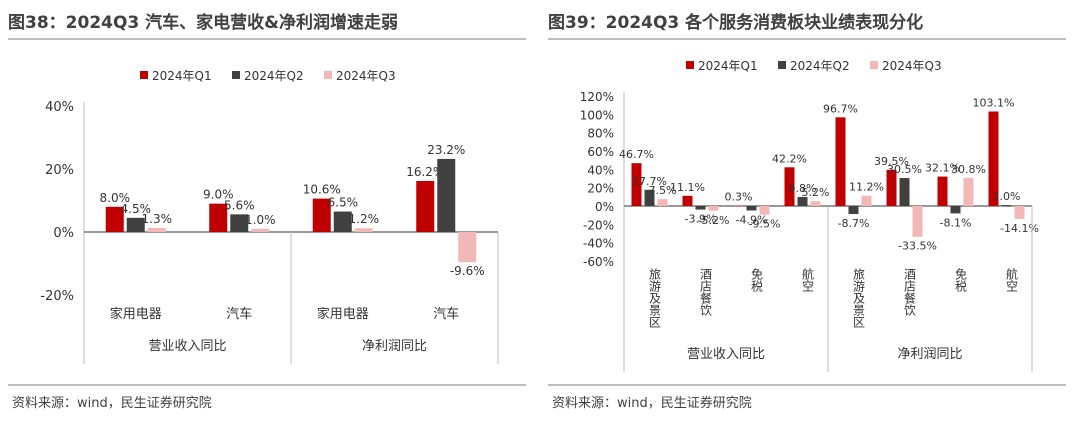 The width and height of the screenshot is (1080, 421). I want to click on data-label: 46.7%, so click(636, 154).